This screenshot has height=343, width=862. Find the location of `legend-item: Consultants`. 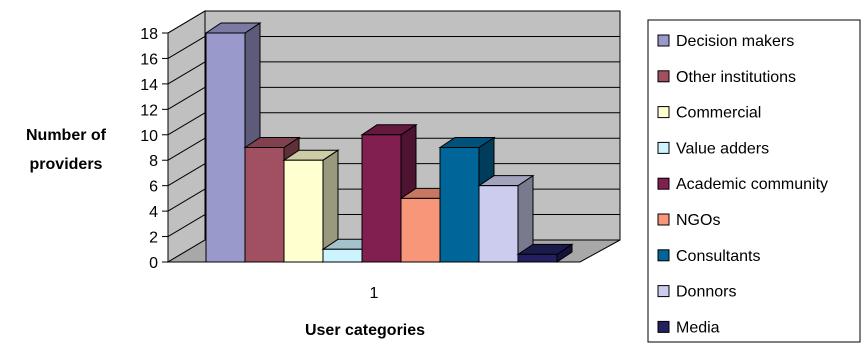

legend-item: Consultants is located at coordinates (709, 256).